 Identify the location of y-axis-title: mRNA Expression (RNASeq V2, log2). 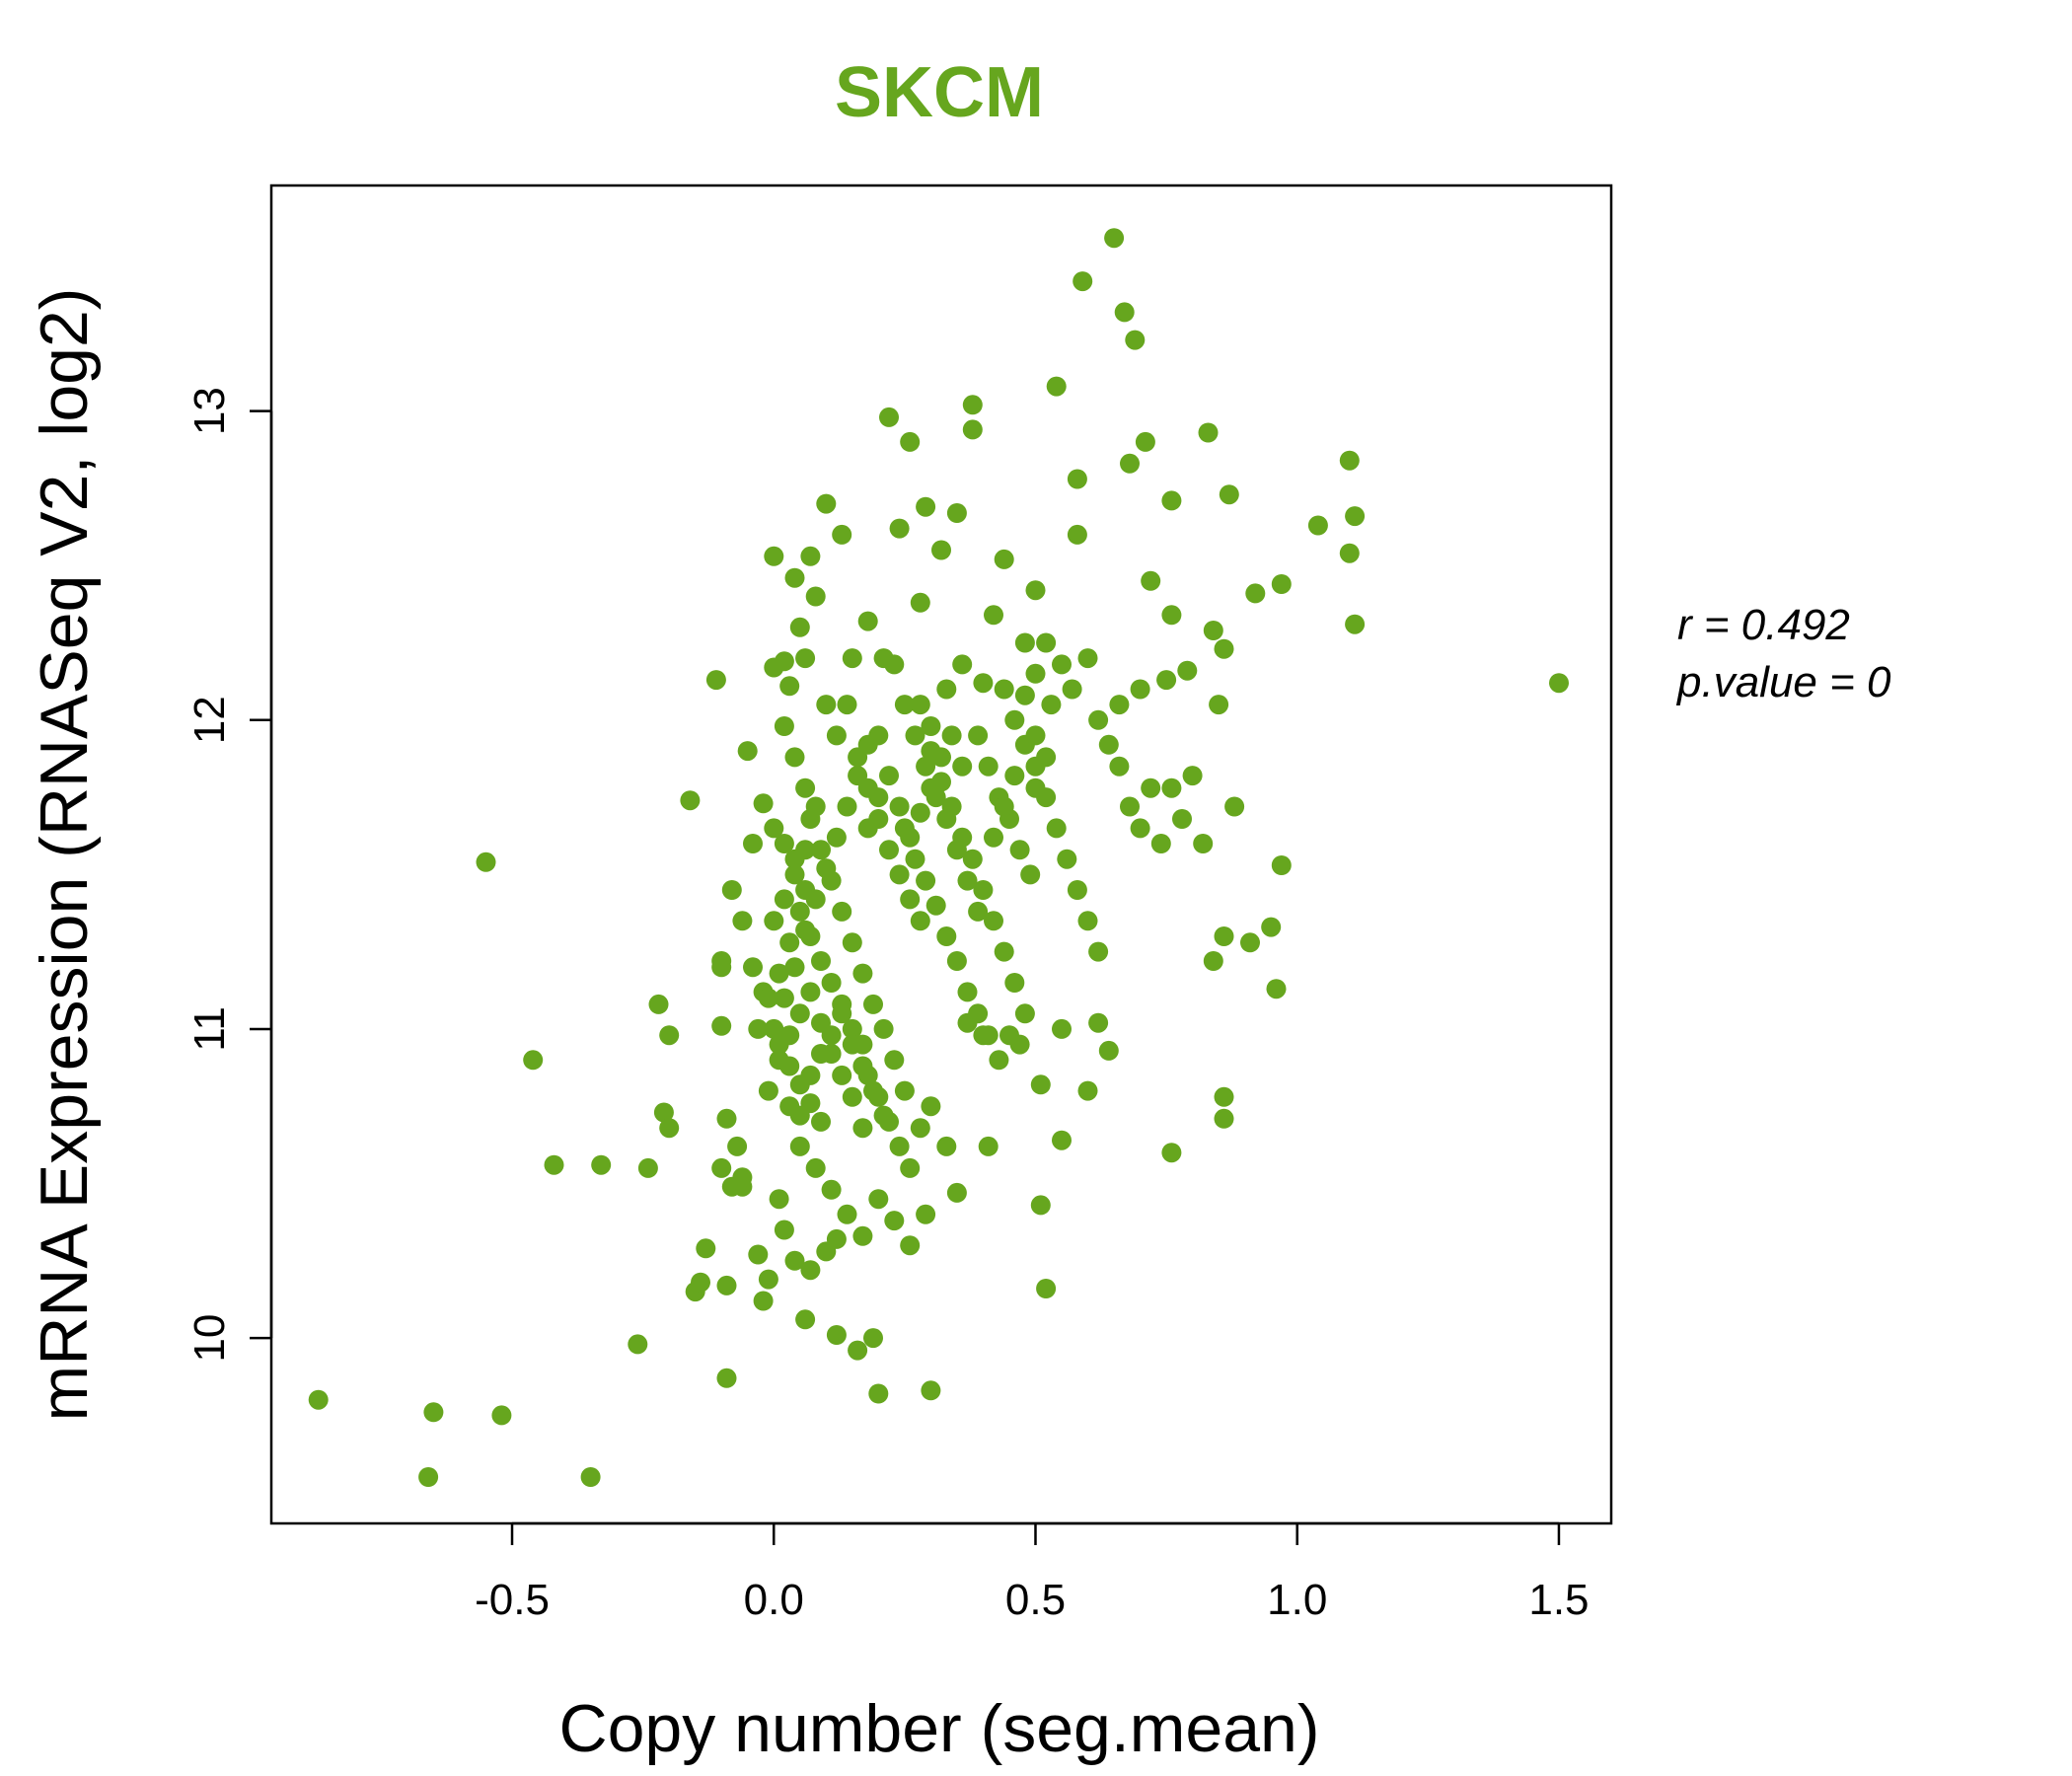
(65, 855).